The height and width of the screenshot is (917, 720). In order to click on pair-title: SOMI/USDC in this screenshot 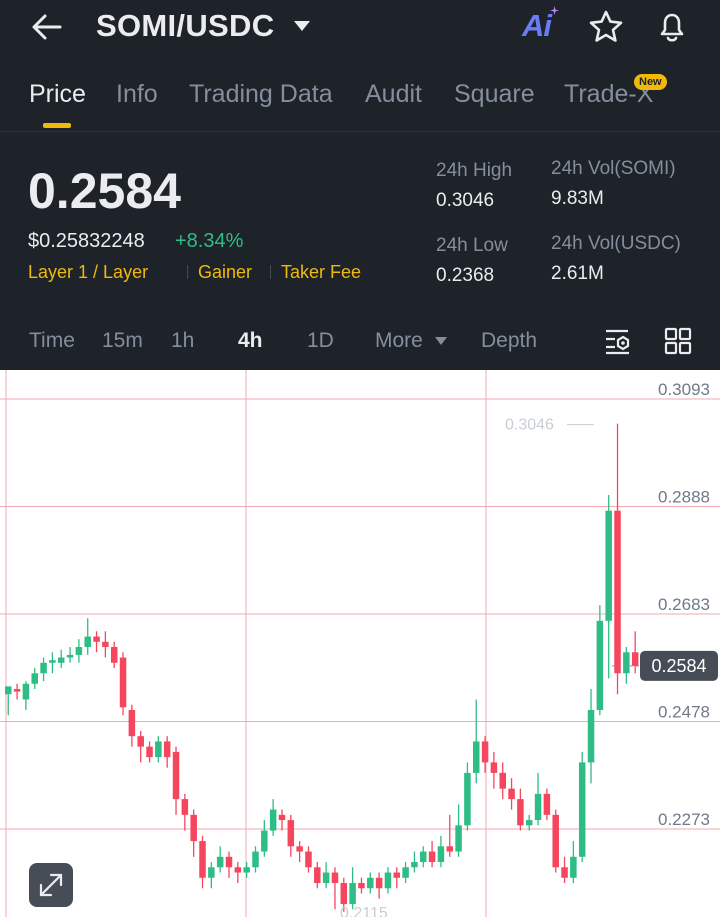, I will do `click(185, 25)`.